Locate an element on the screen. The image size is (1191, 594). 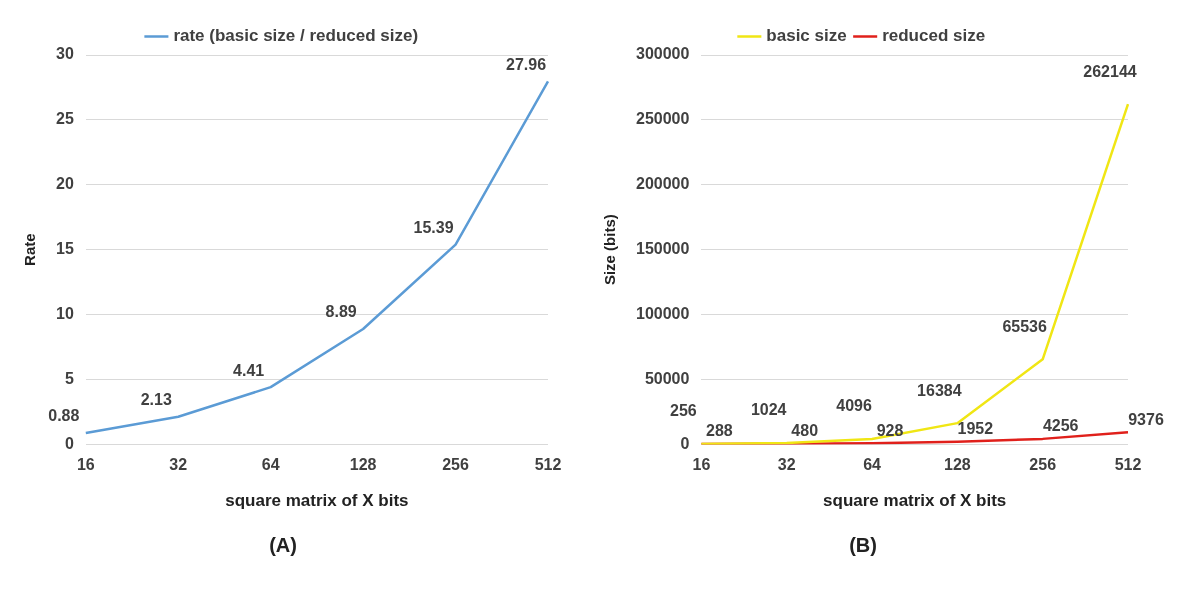
y-tick-label: 150000 is located at coordinates (663, 249).